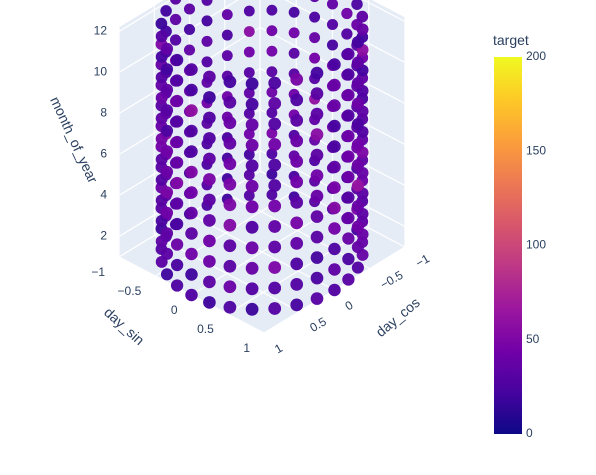 Image resolution: width=596 pixels, height=475 pixels. Describe the element at coordinates (533, 339) in the screenshot. I see `colorbar-tick-label: 50` at that location.